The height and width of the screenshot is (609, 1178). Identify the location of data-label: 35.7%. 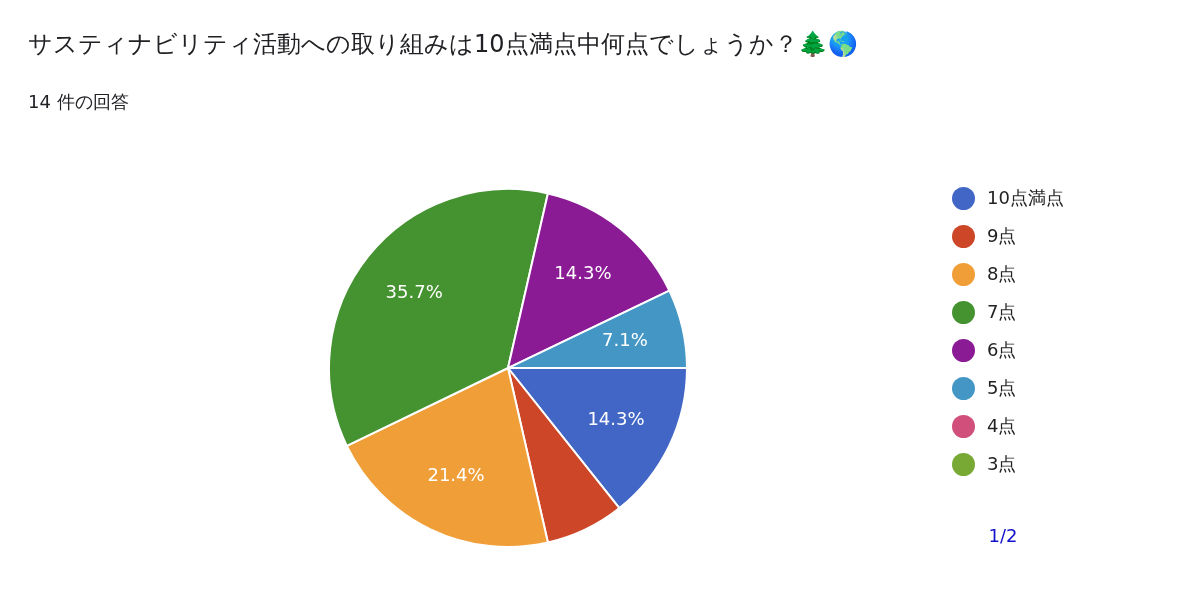
(414, 292).